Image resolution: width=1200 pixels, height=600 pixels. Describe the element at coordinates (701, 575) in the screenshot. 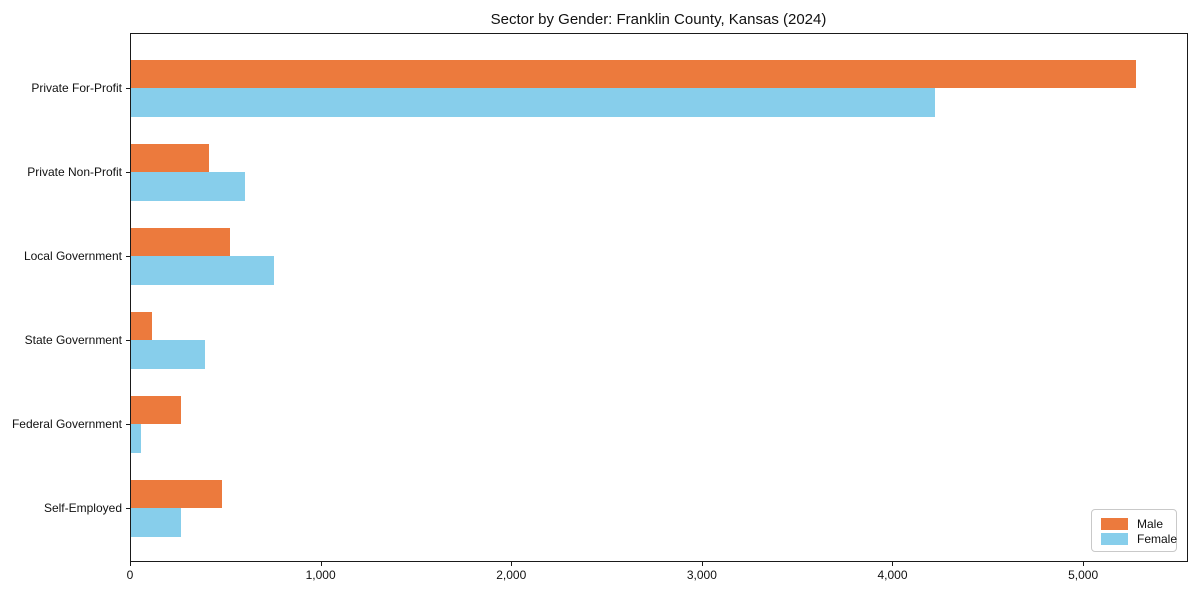

I see `xtick-label-3000: 3,000` at that location.